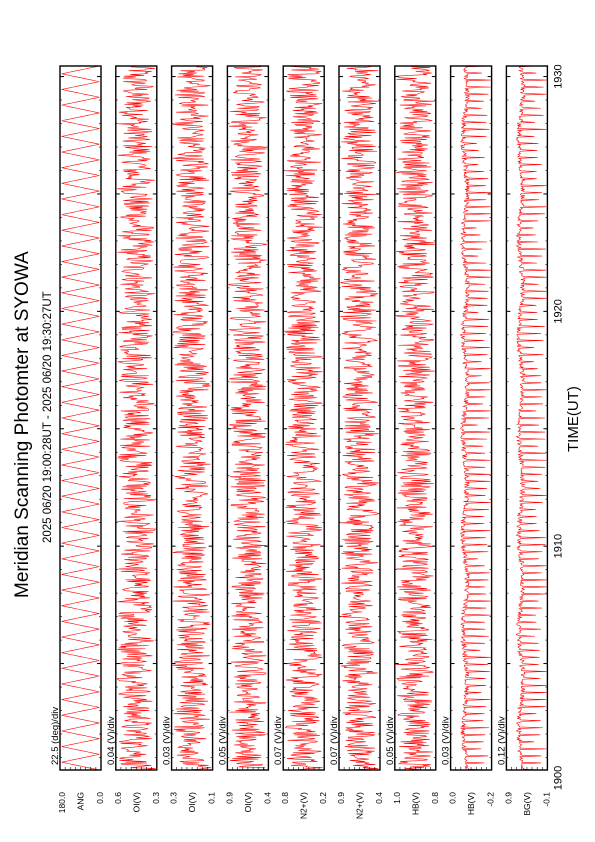  What do you see at coordinates (453, 798) in the screenshot?
I see `panel-ytop-label: 0.0` at bounding box center [453, 798].